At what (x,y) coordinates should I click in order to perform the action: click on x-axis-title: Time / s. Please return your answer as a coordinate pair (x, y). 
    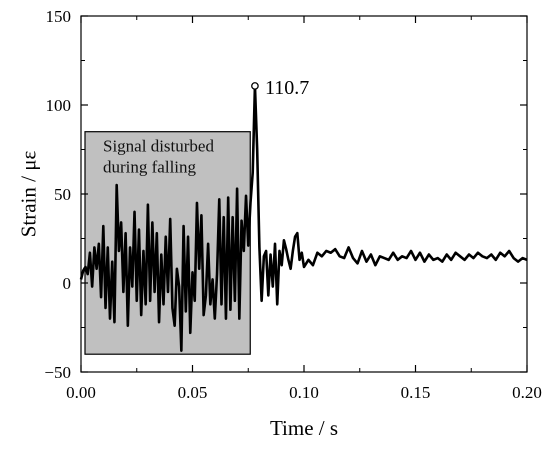
    Looking at the image, I should click on (304, 428).